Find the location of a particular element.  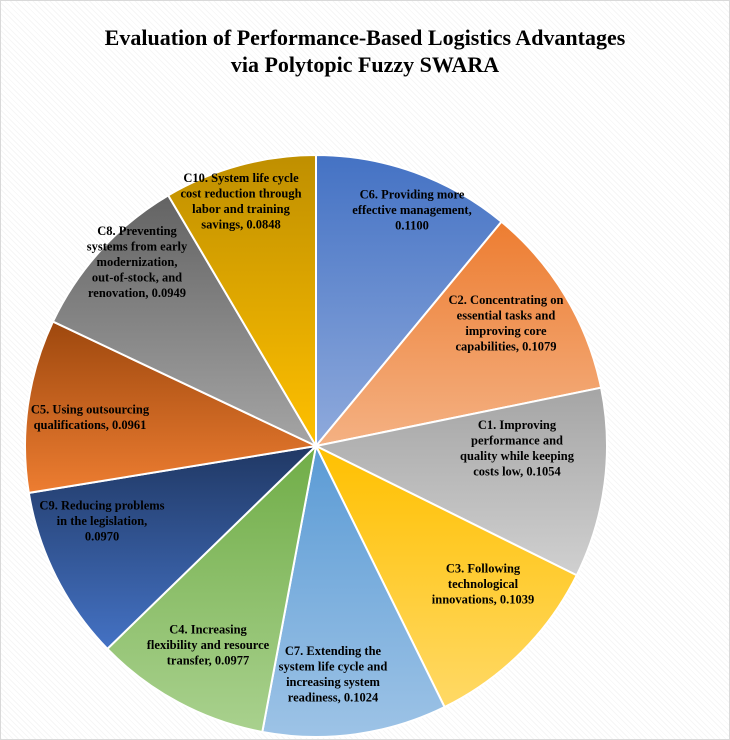

data-label-line: effective management, is located at coordinates (411, 210).